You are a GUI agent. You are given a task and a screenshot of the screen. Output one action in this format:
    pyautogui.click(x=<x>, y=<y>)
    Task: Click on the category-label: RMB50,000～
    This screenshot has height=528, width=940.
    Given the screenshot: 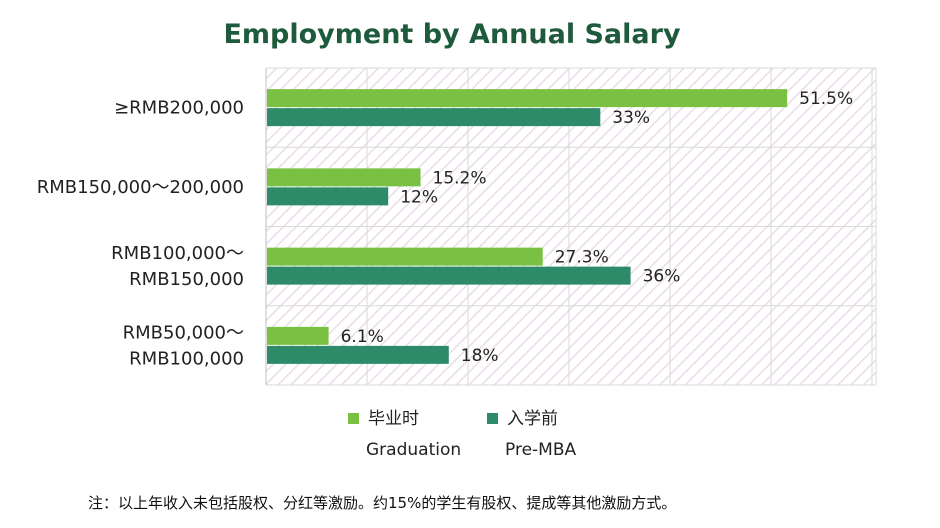 What is the action you would take?
    pyautogui.click(x=183, y=332)
    